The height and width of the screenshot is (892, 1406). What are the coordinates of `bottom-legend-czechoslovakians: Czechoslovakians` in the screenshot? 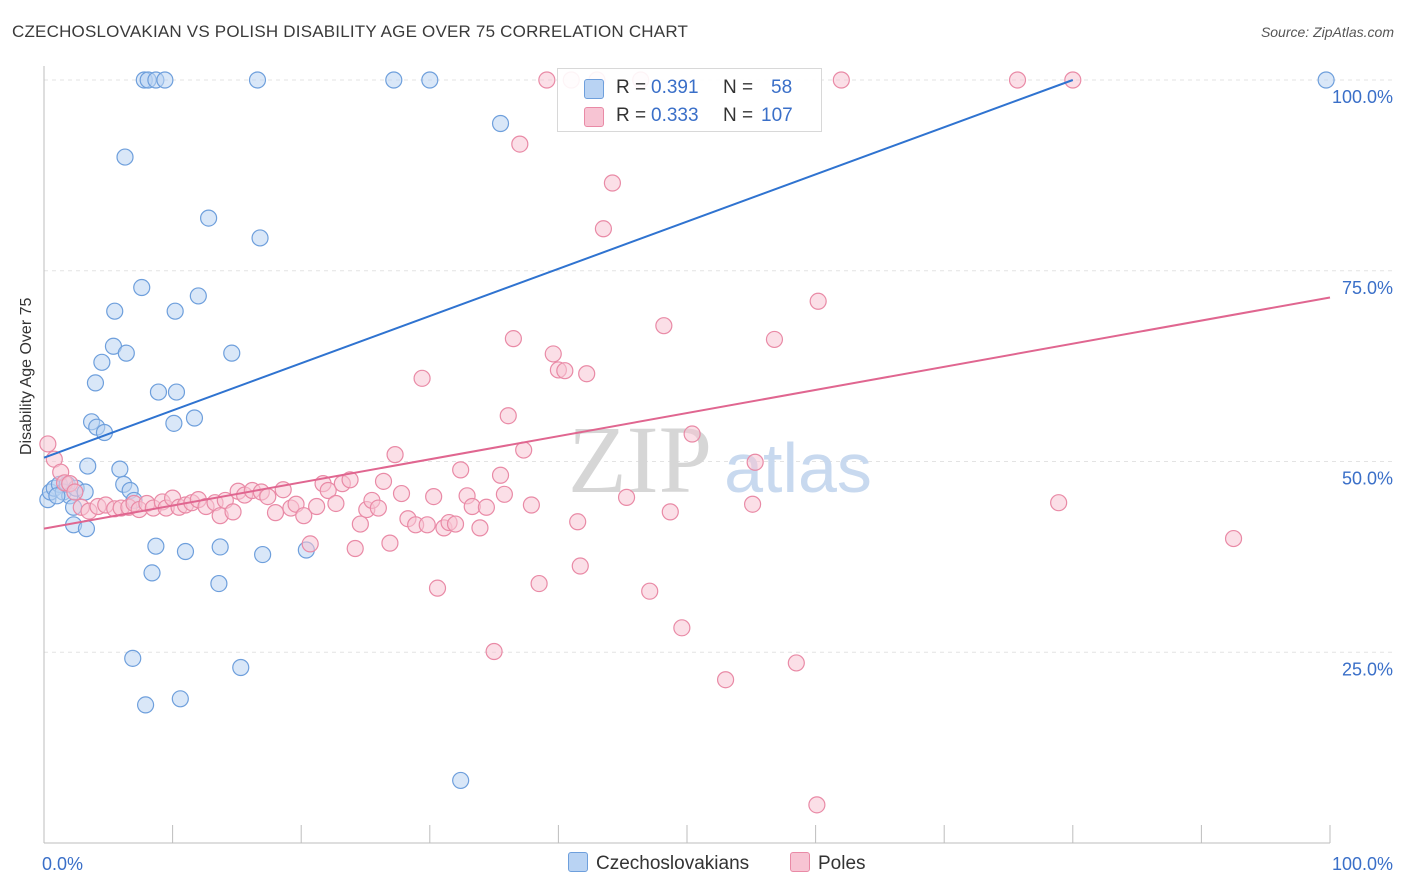 It's located at (658, 863).